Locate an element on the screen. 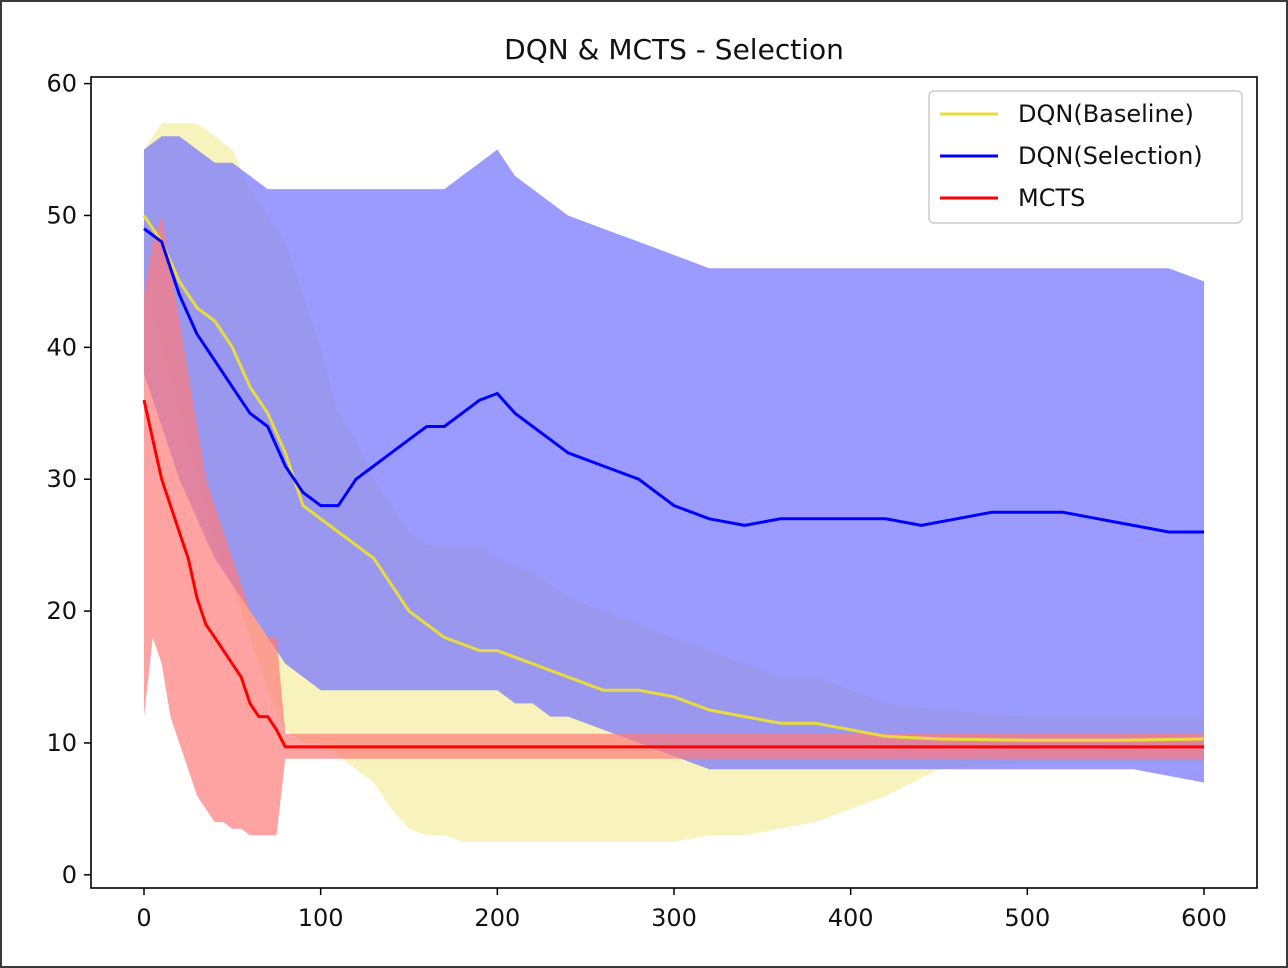 The image size is (1288, 968). legend-box is located at coordinates (1085, 157).